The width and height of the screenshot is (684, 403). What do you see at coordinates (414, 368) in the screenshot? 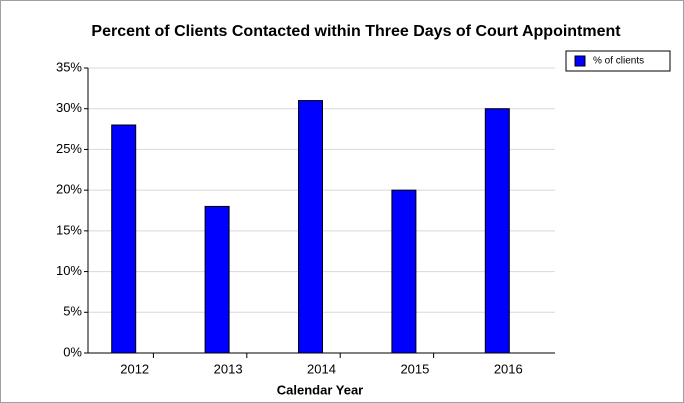
I see `x-tick-label: 2015` at bounding box center [414, 368].